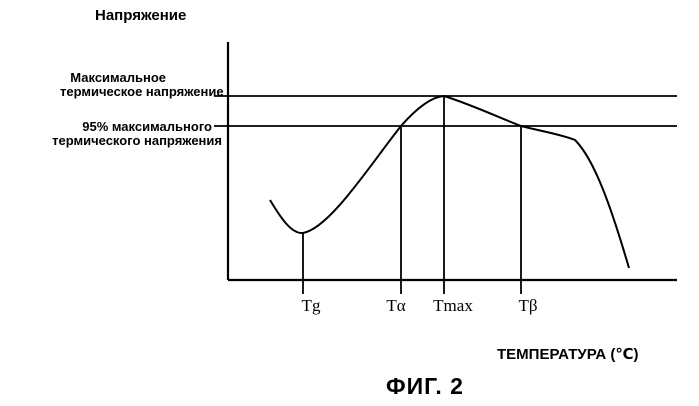 This screenshot has height=406, width=699. Describe the element at coordinates (141, 15) in the screenshot. I see `y-axis-label: Напряжение` at that location.